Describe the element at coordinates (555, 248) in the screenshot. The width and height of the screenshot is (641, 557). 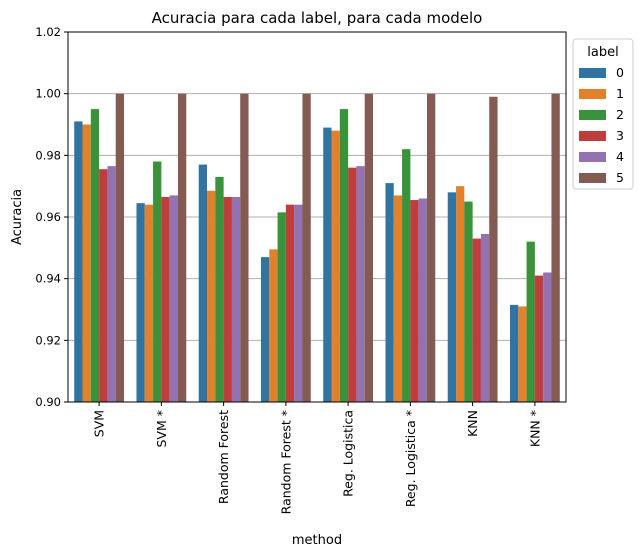
I see `bar-knn--label-5` at that location.